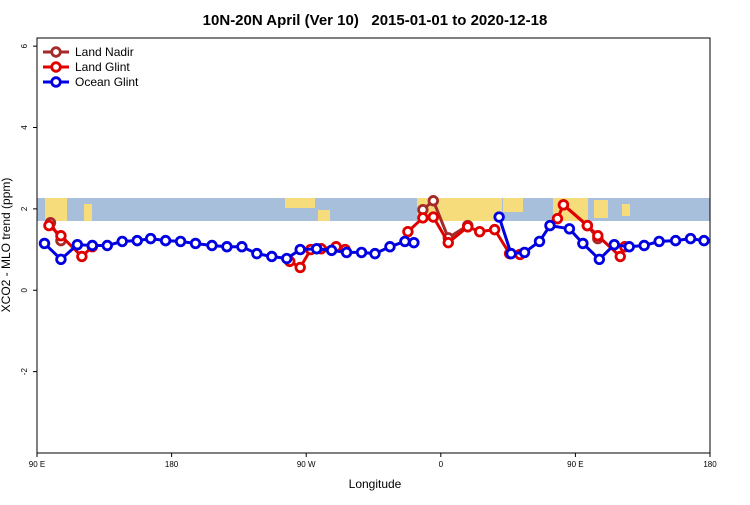  Describe the element at coordinates (441, 464) in the screenshot. I see `x-tick-label: 0` at that location.